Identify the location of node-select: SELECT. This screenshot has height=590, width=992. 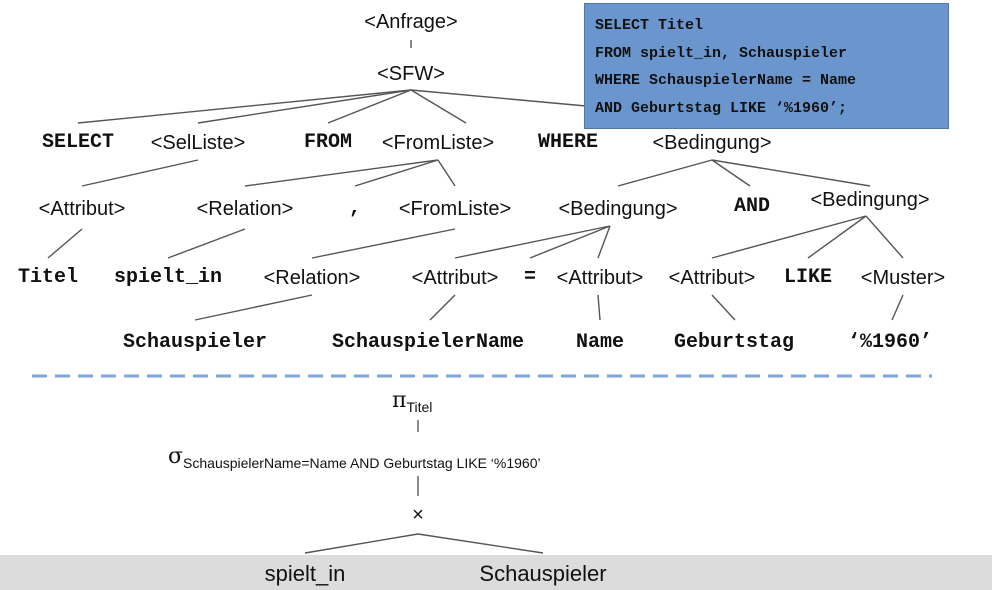
(78, 142).